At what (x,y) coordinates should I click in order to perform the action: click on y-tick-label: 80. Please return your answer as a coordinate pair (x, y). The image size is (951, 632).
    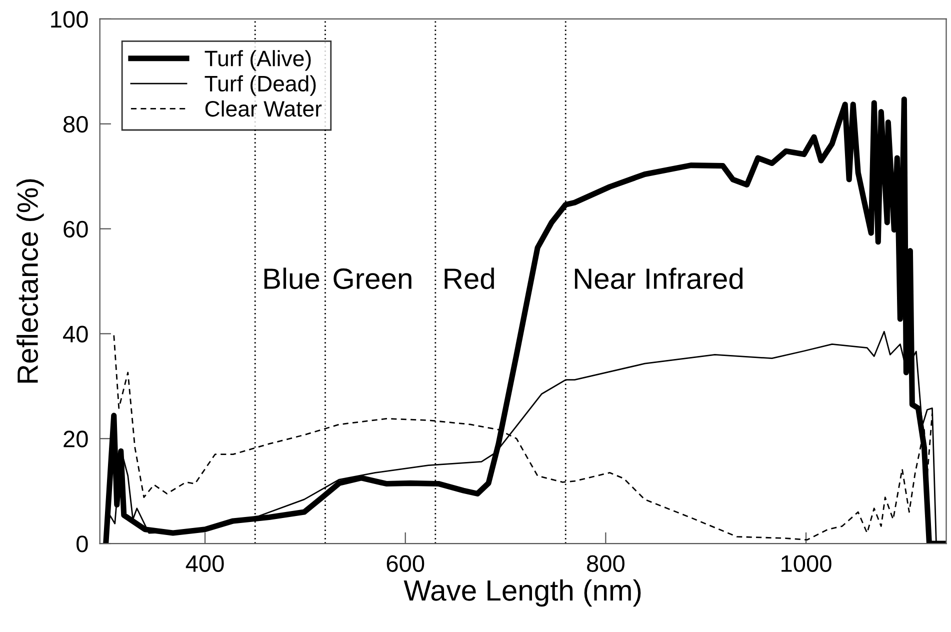
    Looking at the image, I should click on (76, 124).